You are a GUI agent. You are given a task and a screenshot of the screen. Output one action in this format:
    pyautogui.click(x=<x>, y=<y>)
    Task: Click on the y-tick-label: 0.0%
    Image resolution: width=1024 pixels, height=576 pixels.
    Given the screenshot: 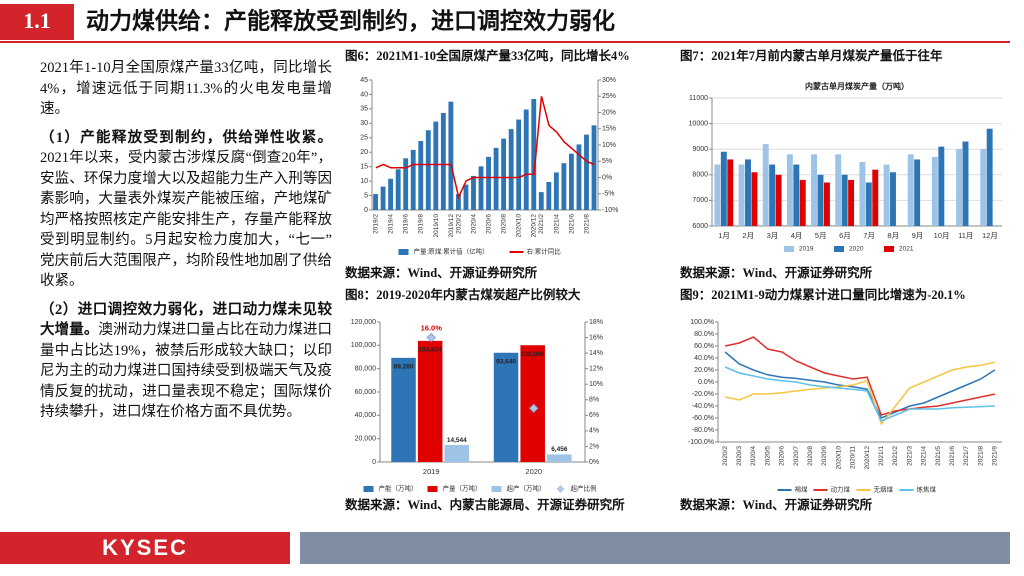 What is the action you would take?
    pyautogui.click(x=706, y=382)
    